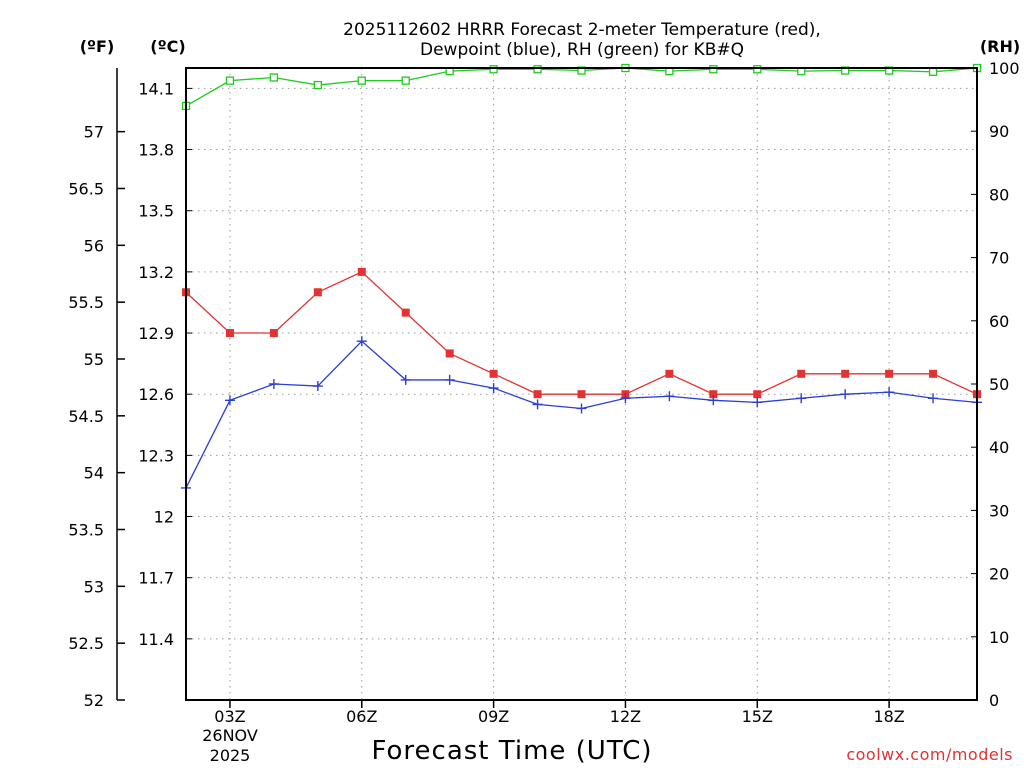  What do you see at coordinates (999, 194) in the screenshot?
I see `rh-tick-label: 80` at bounding box center [999, 194].